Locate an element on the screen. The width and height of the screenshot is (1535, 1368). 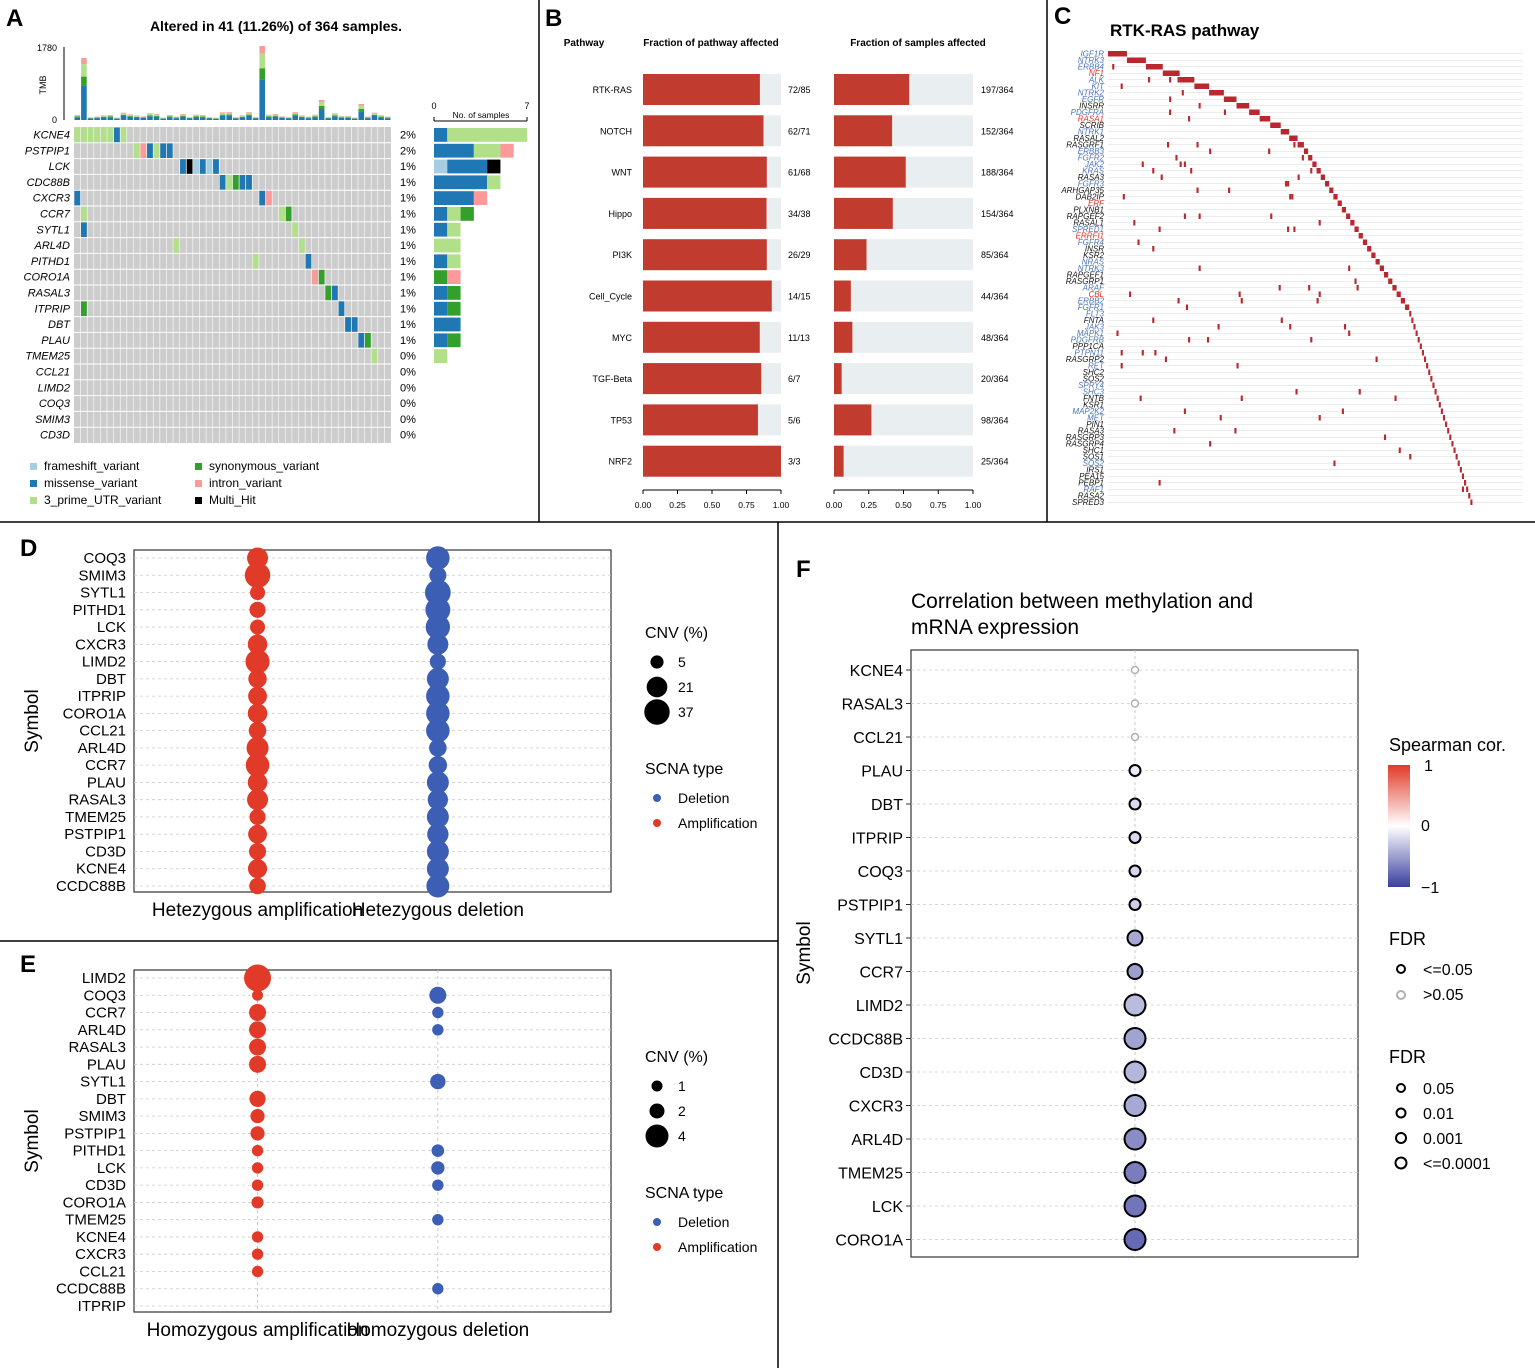
pathway-label: NOTCH is located at coordinates (616, 131).